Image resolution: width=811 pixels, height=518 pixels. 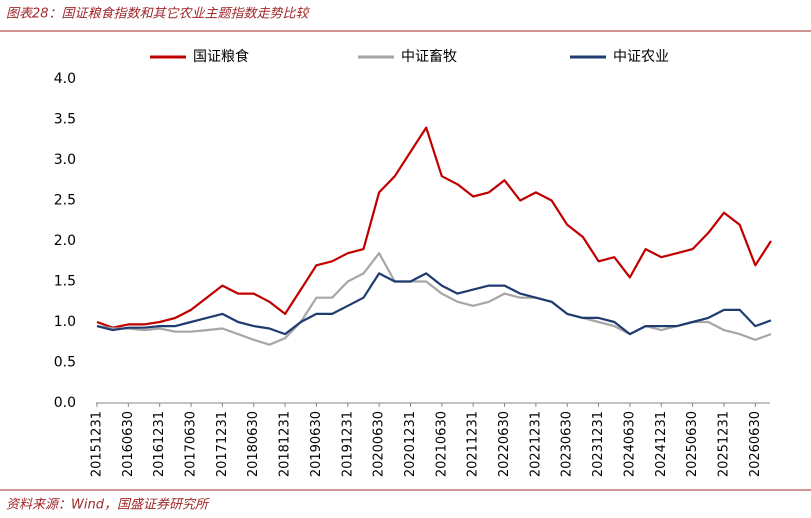 What do you see at coordinates (65, 241) in the screenshot?
I see `y-tick-label: 2.0` at bounding box center [65, 241].